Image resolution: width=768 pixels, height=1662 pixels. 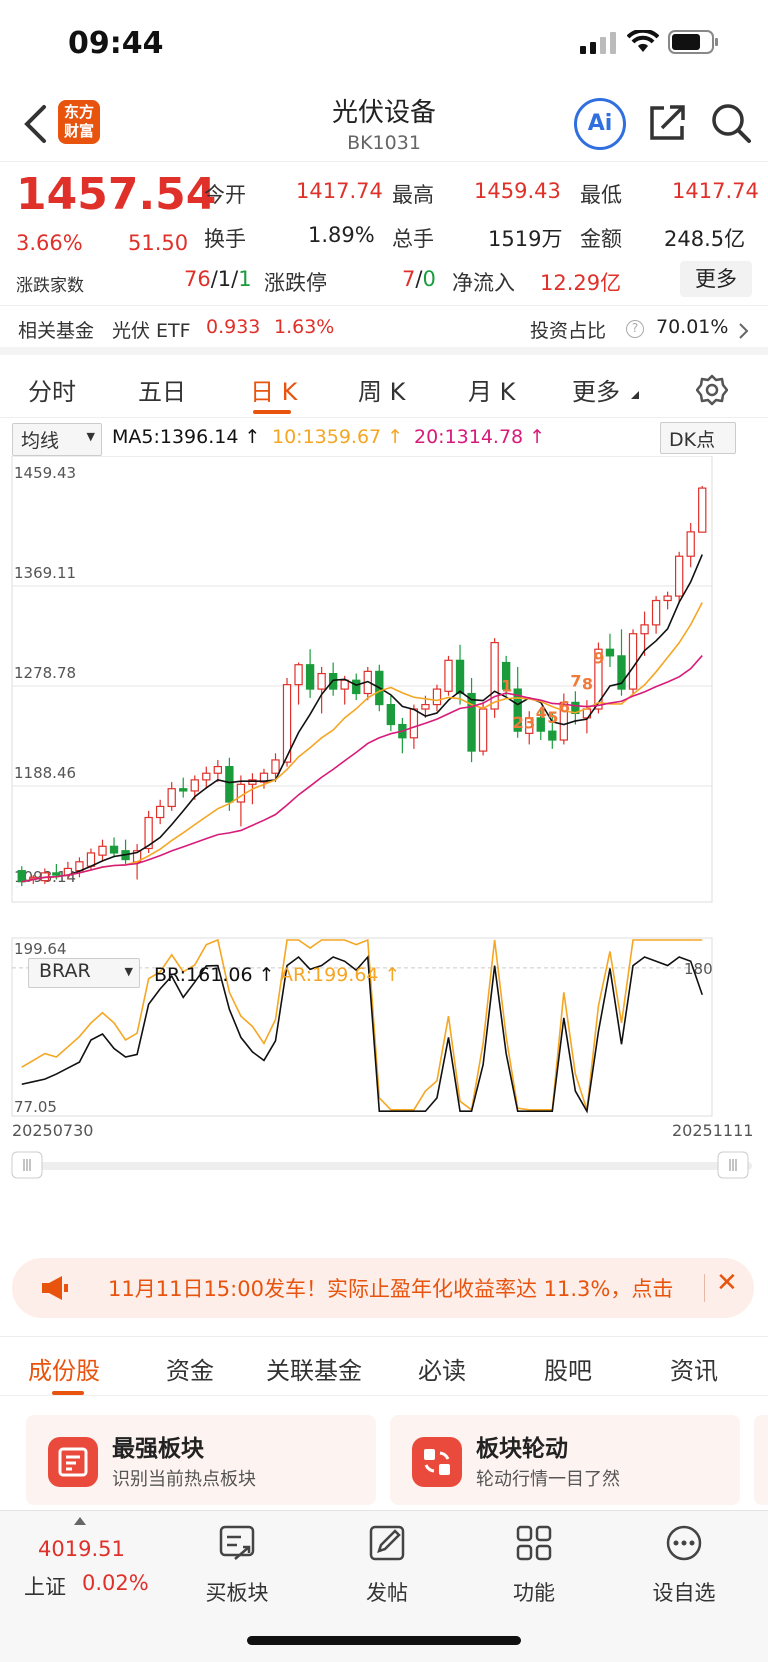 I want to click on indicator-select: 均线 ▼, so click(x=57, y=439).